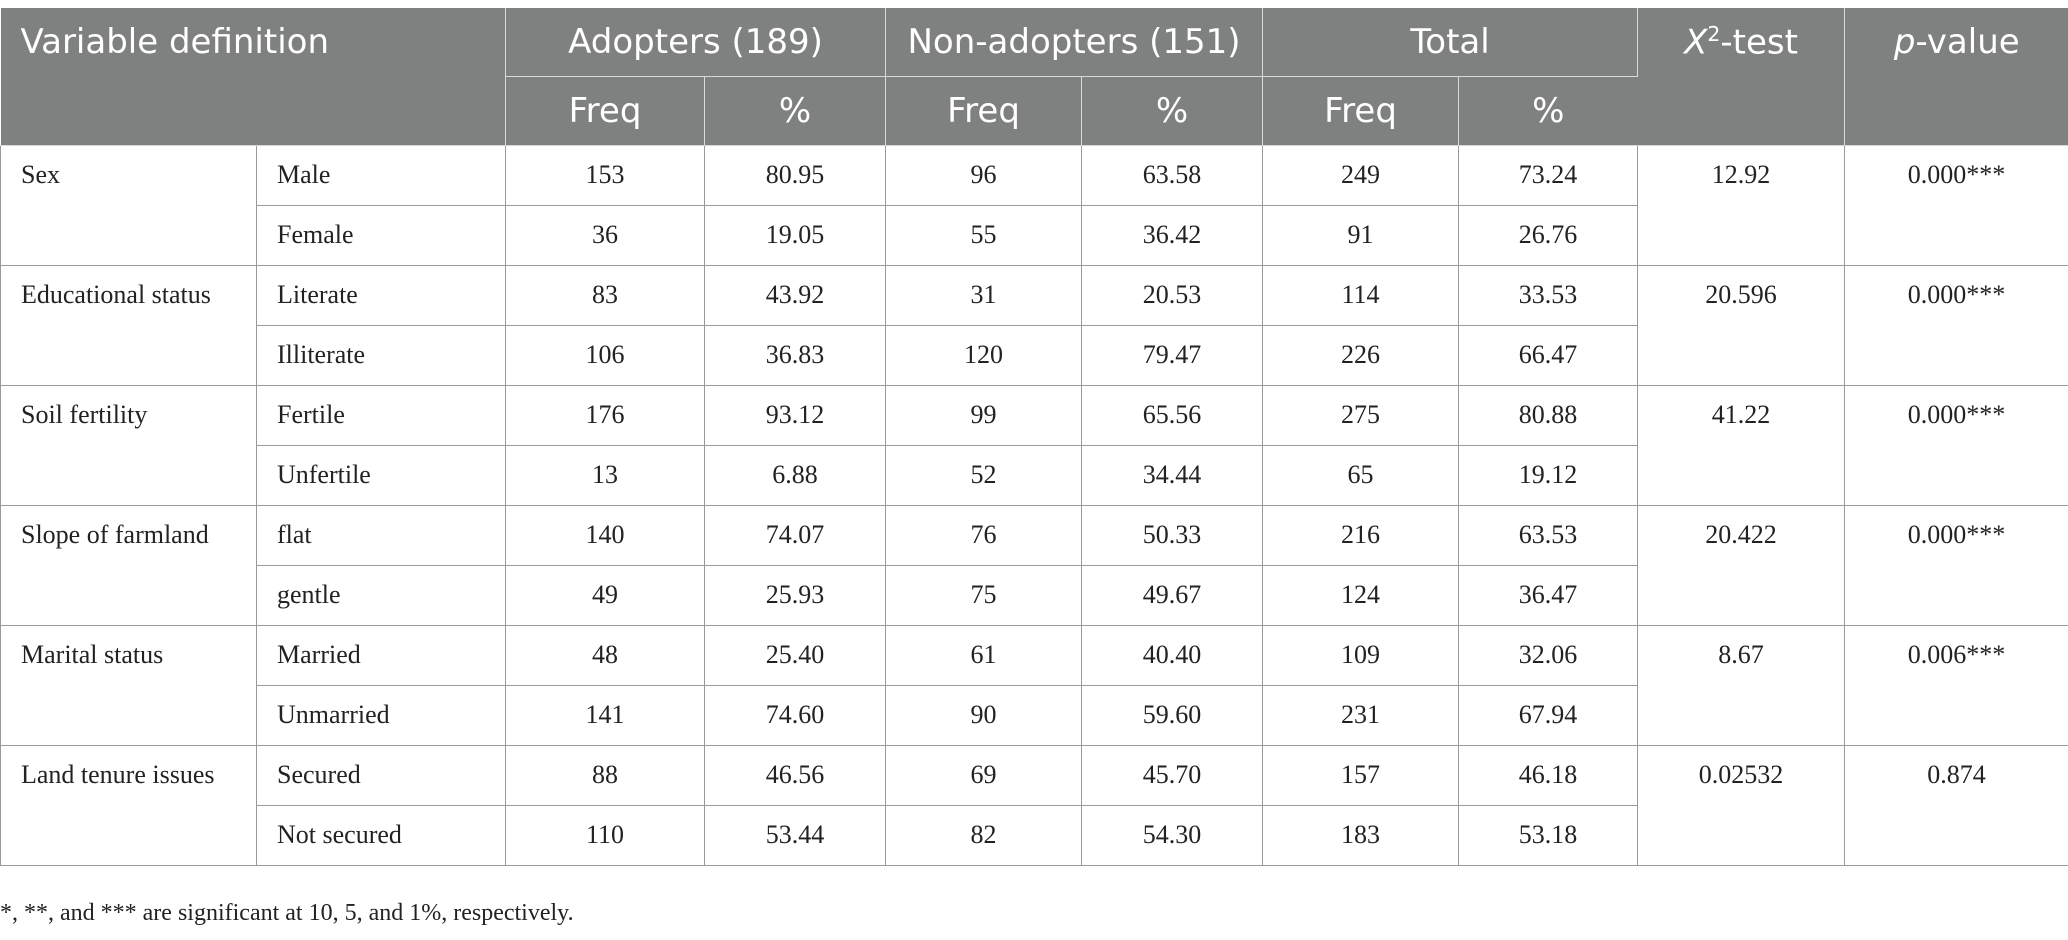 This screenshot has height=940, width=2068. Describe the element at coordinates (381, 595) in the screenshot. I see `category-label: gentle` at that location.